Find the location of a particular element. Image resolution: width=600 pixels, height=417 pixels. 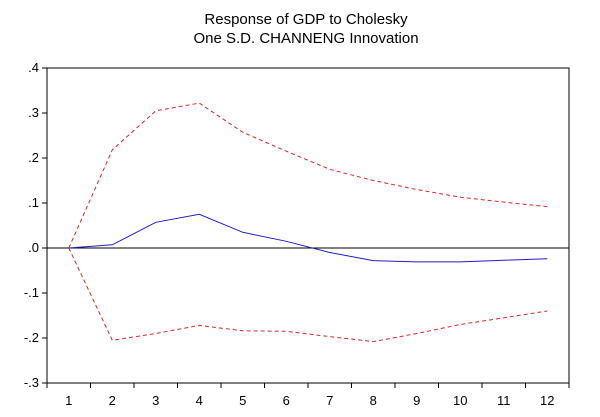

series-line-response is located at coordinates (308, 238).